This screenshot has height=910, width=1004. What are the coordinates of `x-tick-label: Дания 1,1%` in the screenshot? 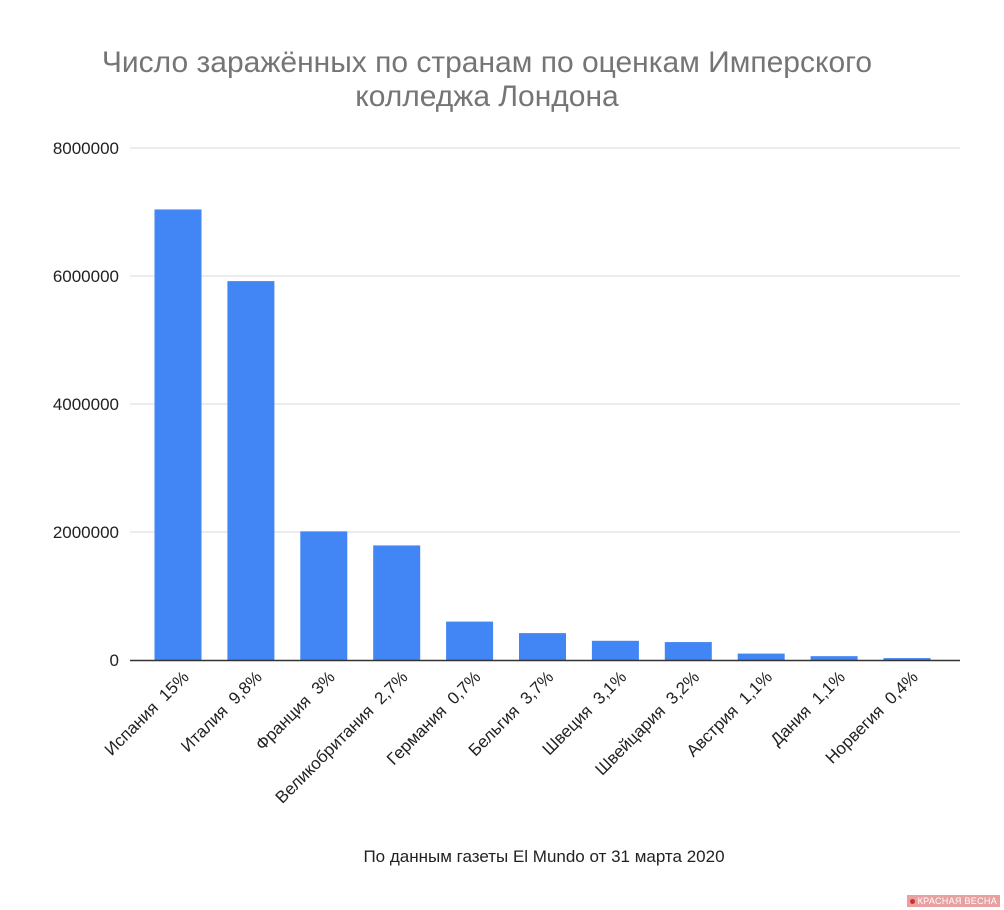 It's located at (808, 708).